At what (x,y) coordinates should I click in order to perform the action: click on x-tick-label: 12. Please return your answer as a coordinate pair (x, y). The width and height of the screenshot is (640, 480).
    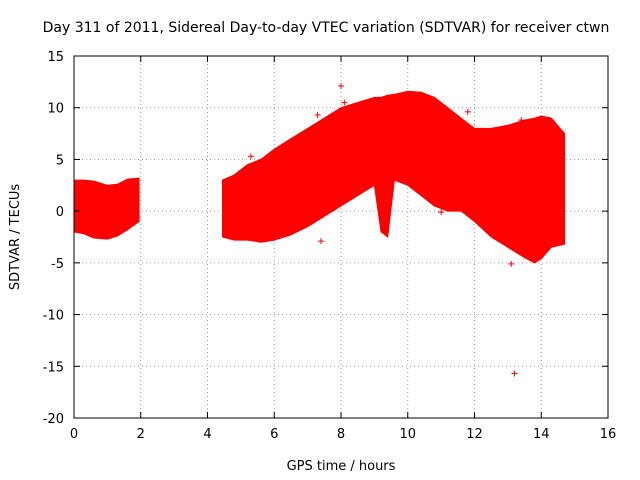
    Looking at the image, I should click on (474, 434).